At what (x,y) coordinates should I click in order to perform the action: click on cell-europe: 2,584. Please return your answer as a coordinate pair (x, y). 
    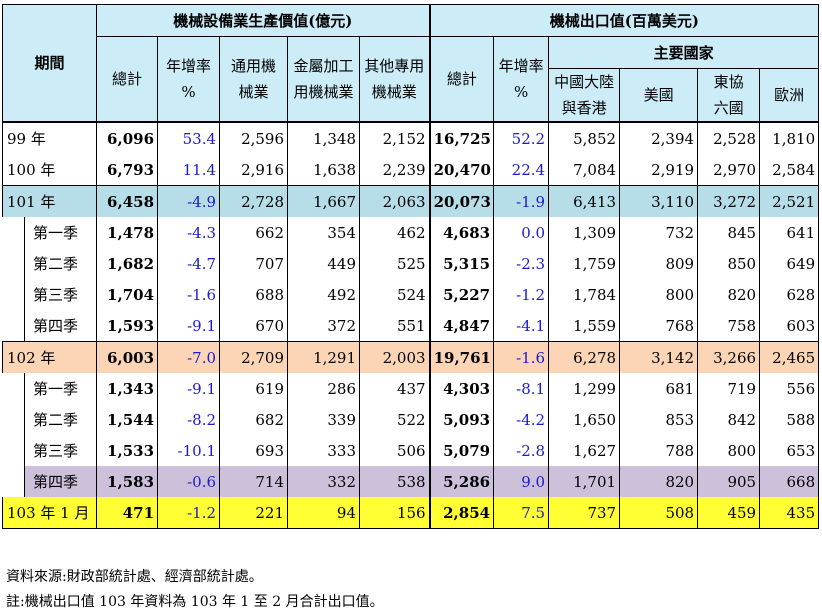
    Looking at the image, I should click on (789, 170).